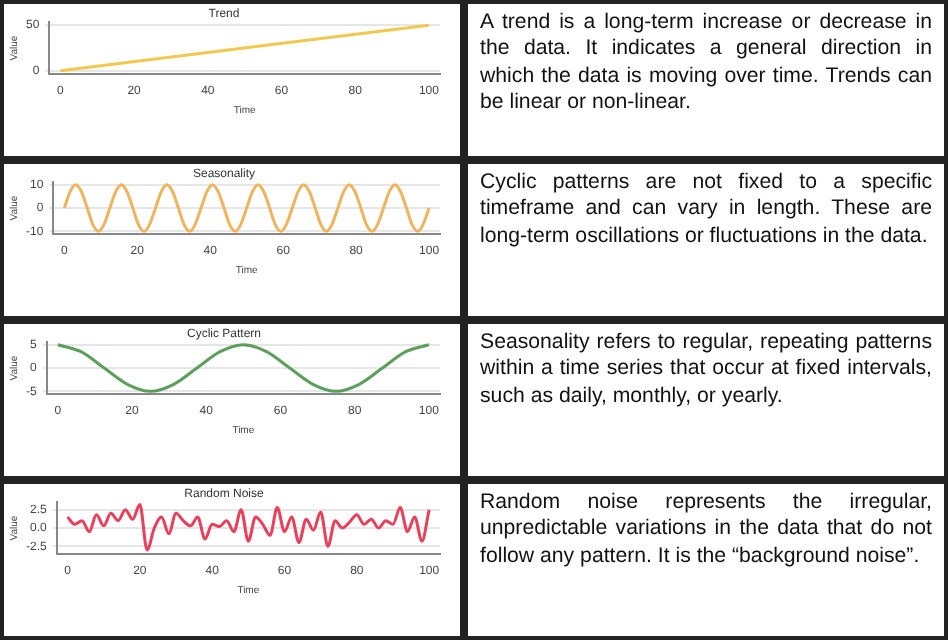 This screenshot has height=640, width=948. I want to click on text: Random noise represents the irregular, unpredictable variations in the data that do not follow any pattern. It is the “background noise”., so click(706, 530).